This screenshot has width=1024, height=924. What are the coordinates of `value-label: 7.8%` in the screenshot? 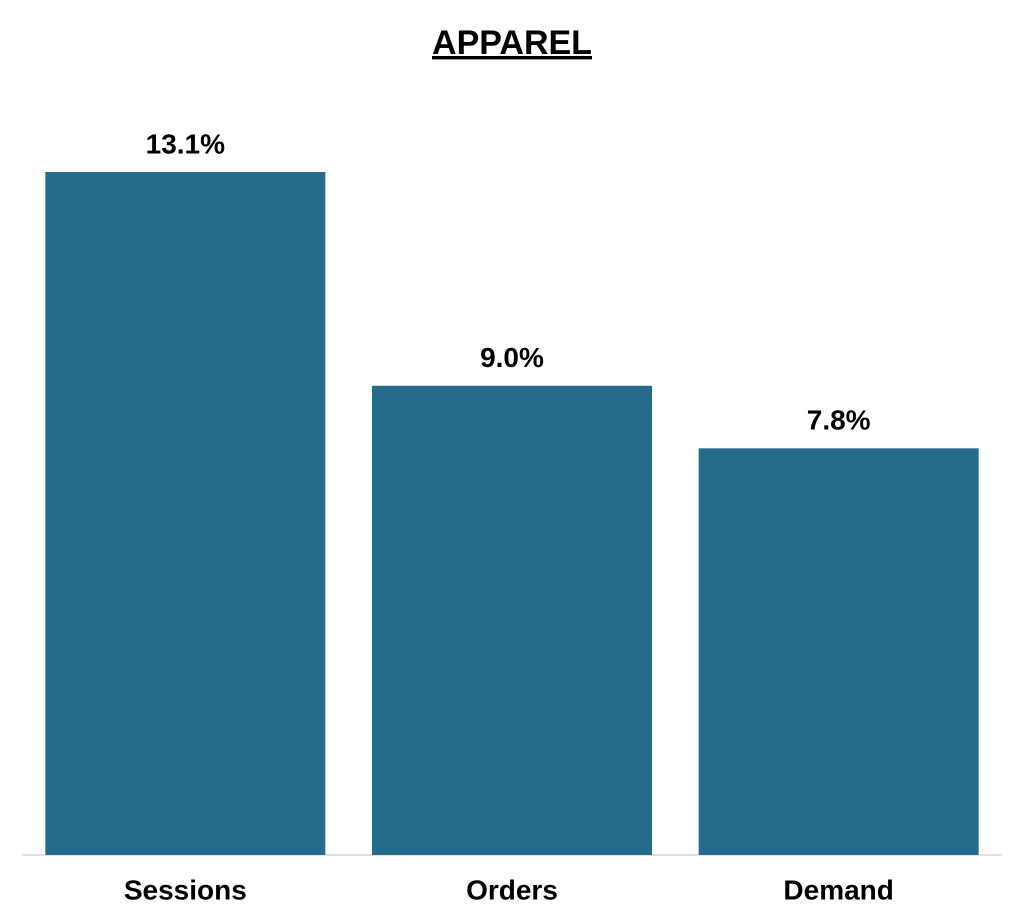 It's located at (839, 420).